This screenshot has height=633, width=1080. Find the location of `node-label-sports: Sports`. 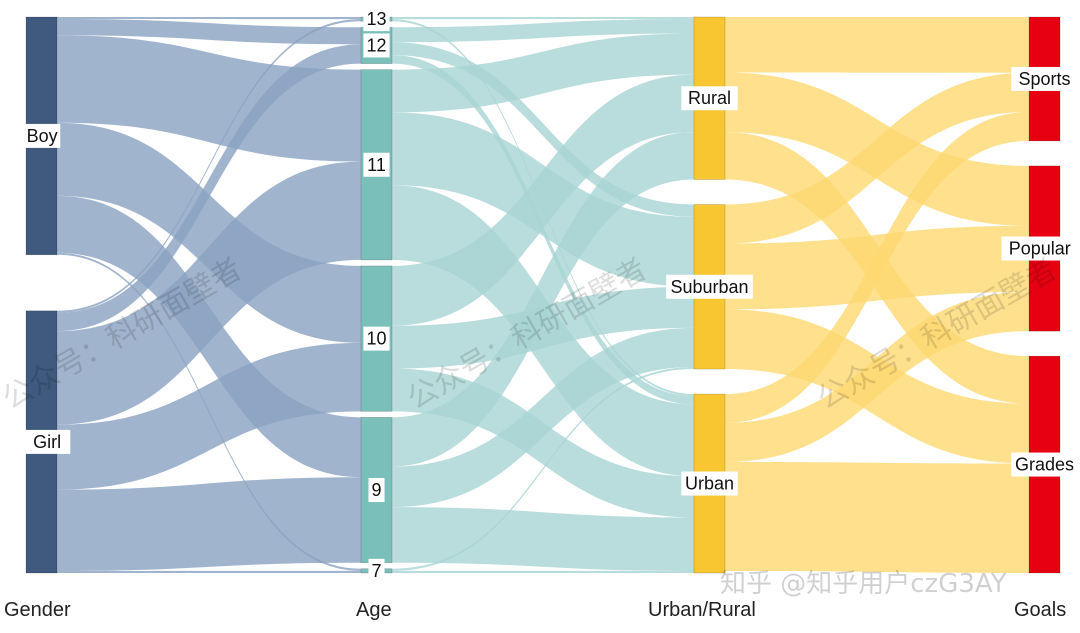

node-label-sports: Sports is located at coordinates (1044, 79).